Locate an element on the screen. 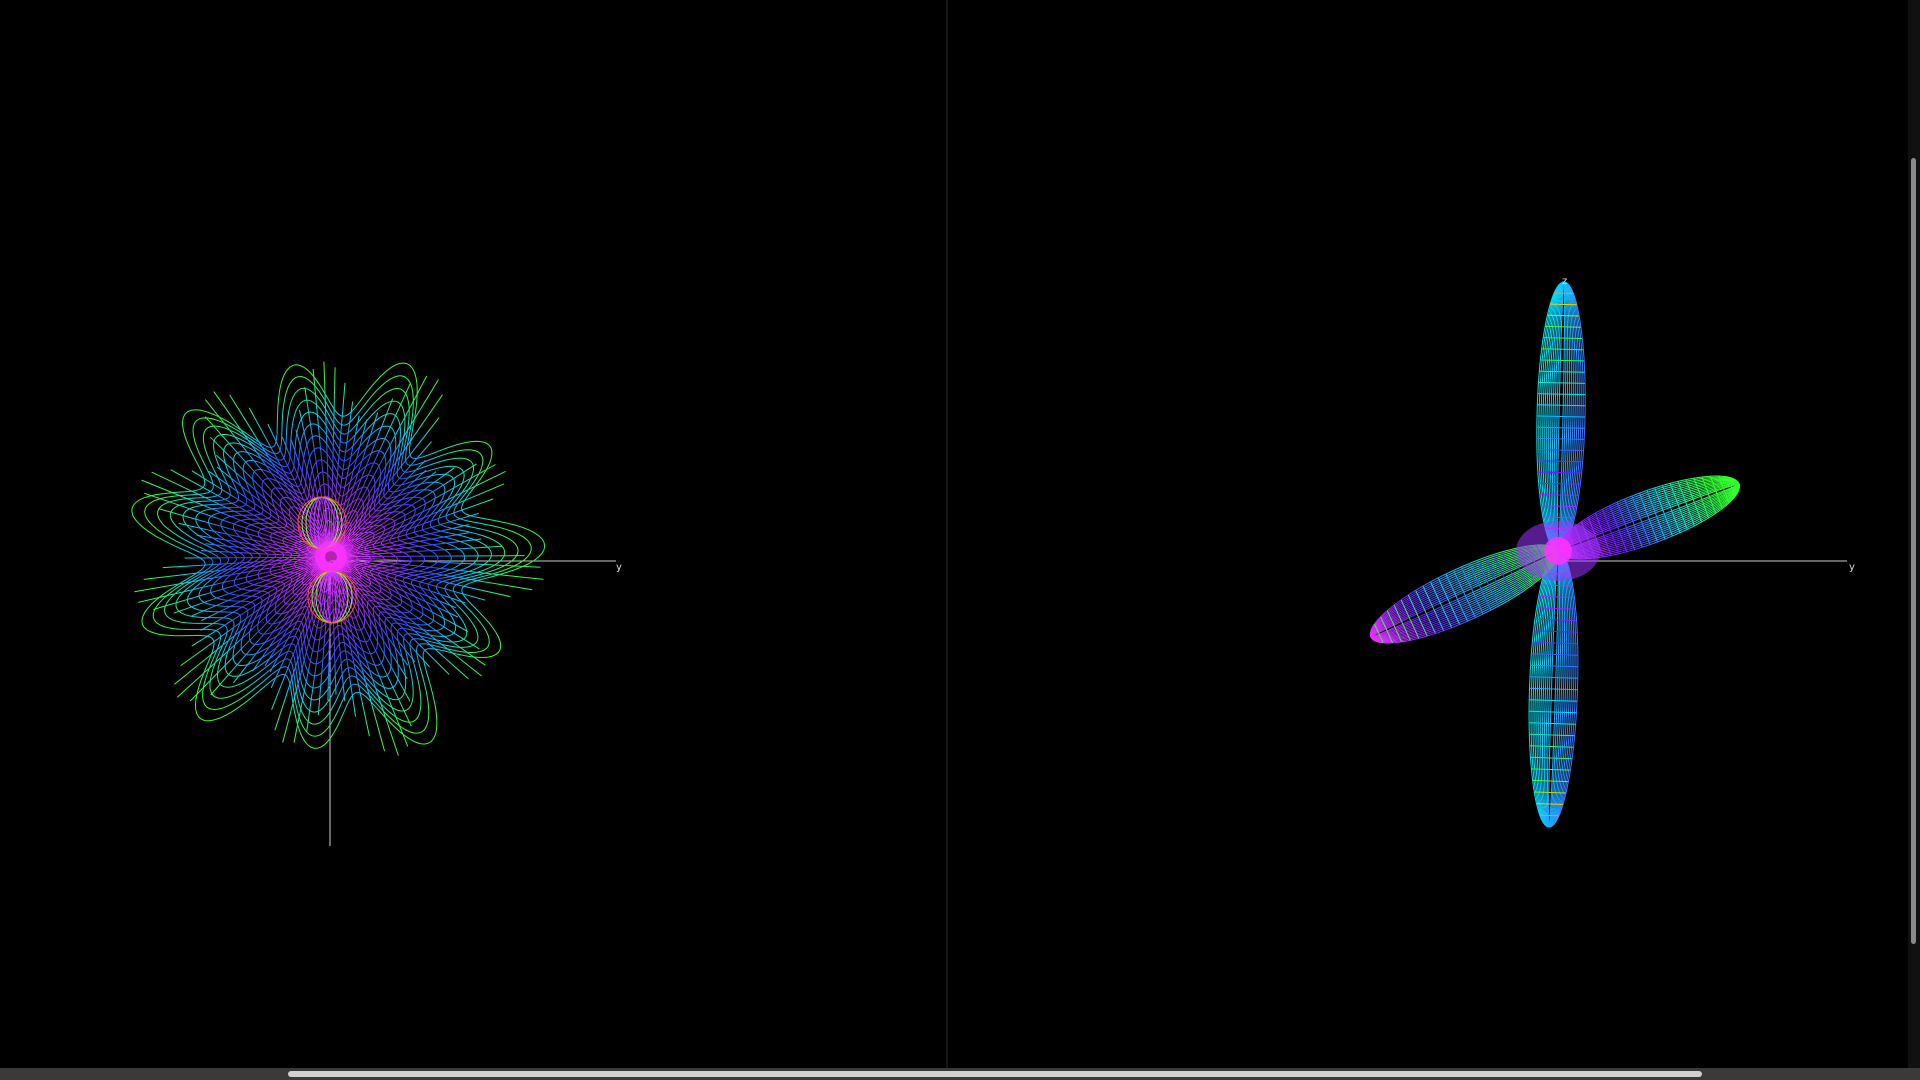 The height and width of the screenshot is (1080, 1920). right-view: y z is located at coordinates (1612, 552).